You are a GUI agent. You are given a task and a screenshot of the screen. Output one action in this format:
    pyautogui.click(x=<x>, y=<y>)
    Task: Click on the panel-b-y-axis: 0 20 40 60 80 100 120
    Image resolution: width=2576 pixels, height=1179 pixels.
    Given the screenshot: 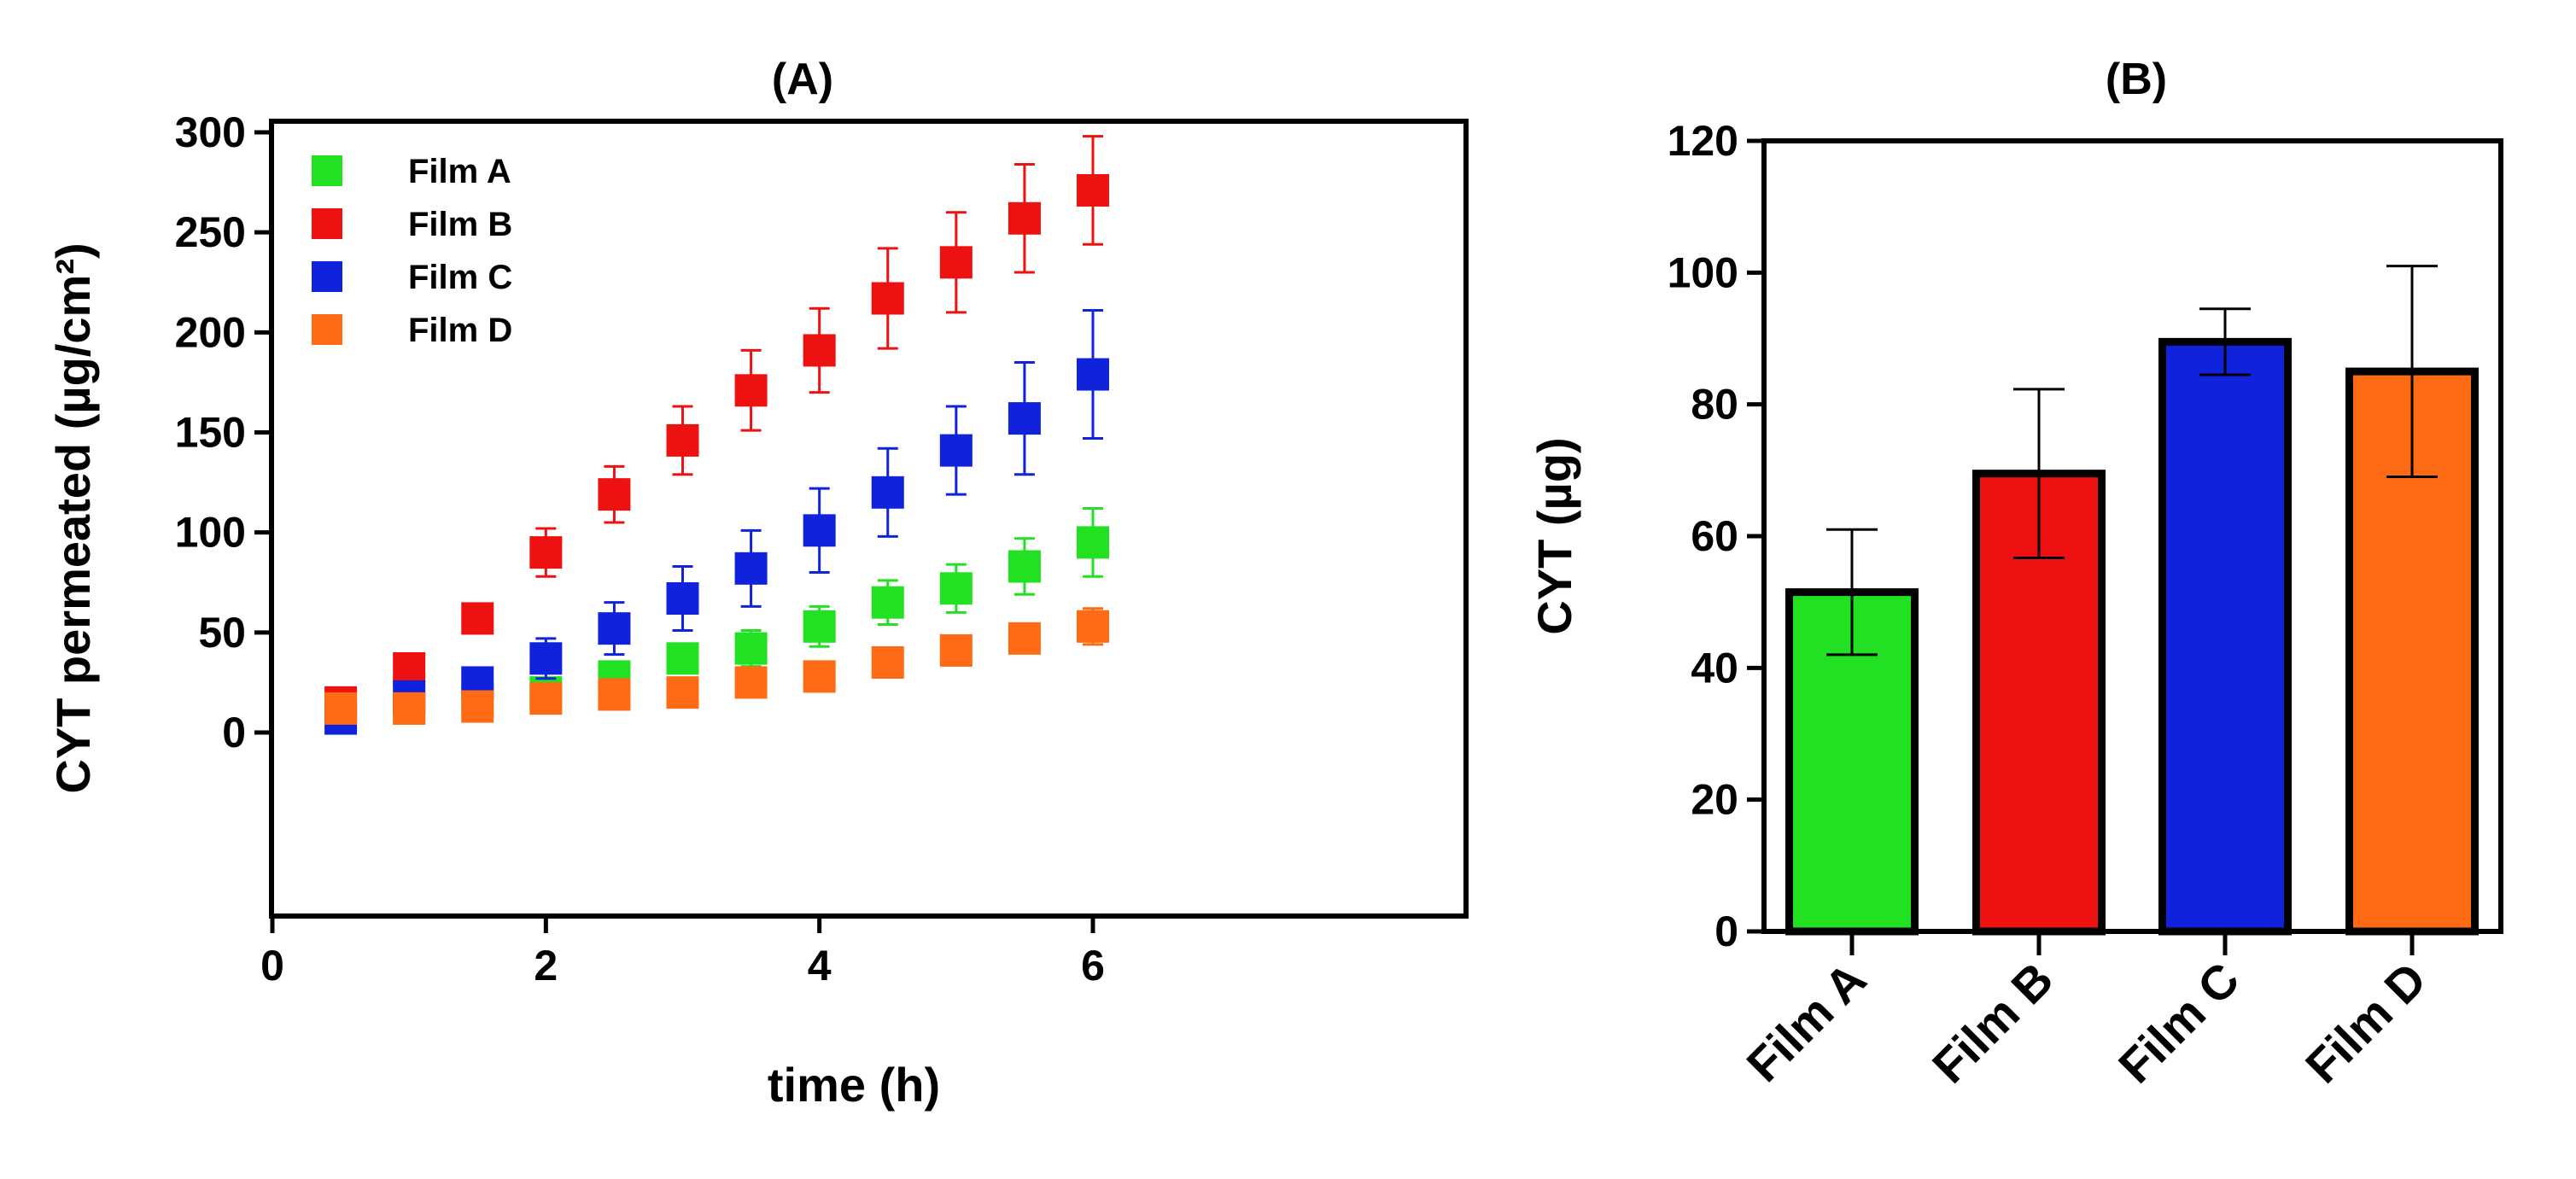 What is the action you would take?
    pyautogui.click(x=1716, y=536)
    